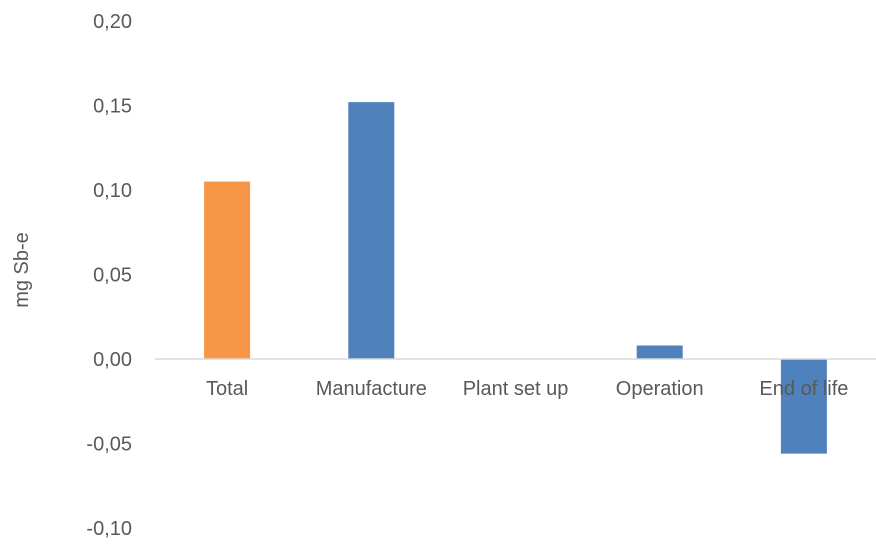  Describe the element at coordinates (516, 389) in the screenshot. I see `category-label: Plant set up` at that location.